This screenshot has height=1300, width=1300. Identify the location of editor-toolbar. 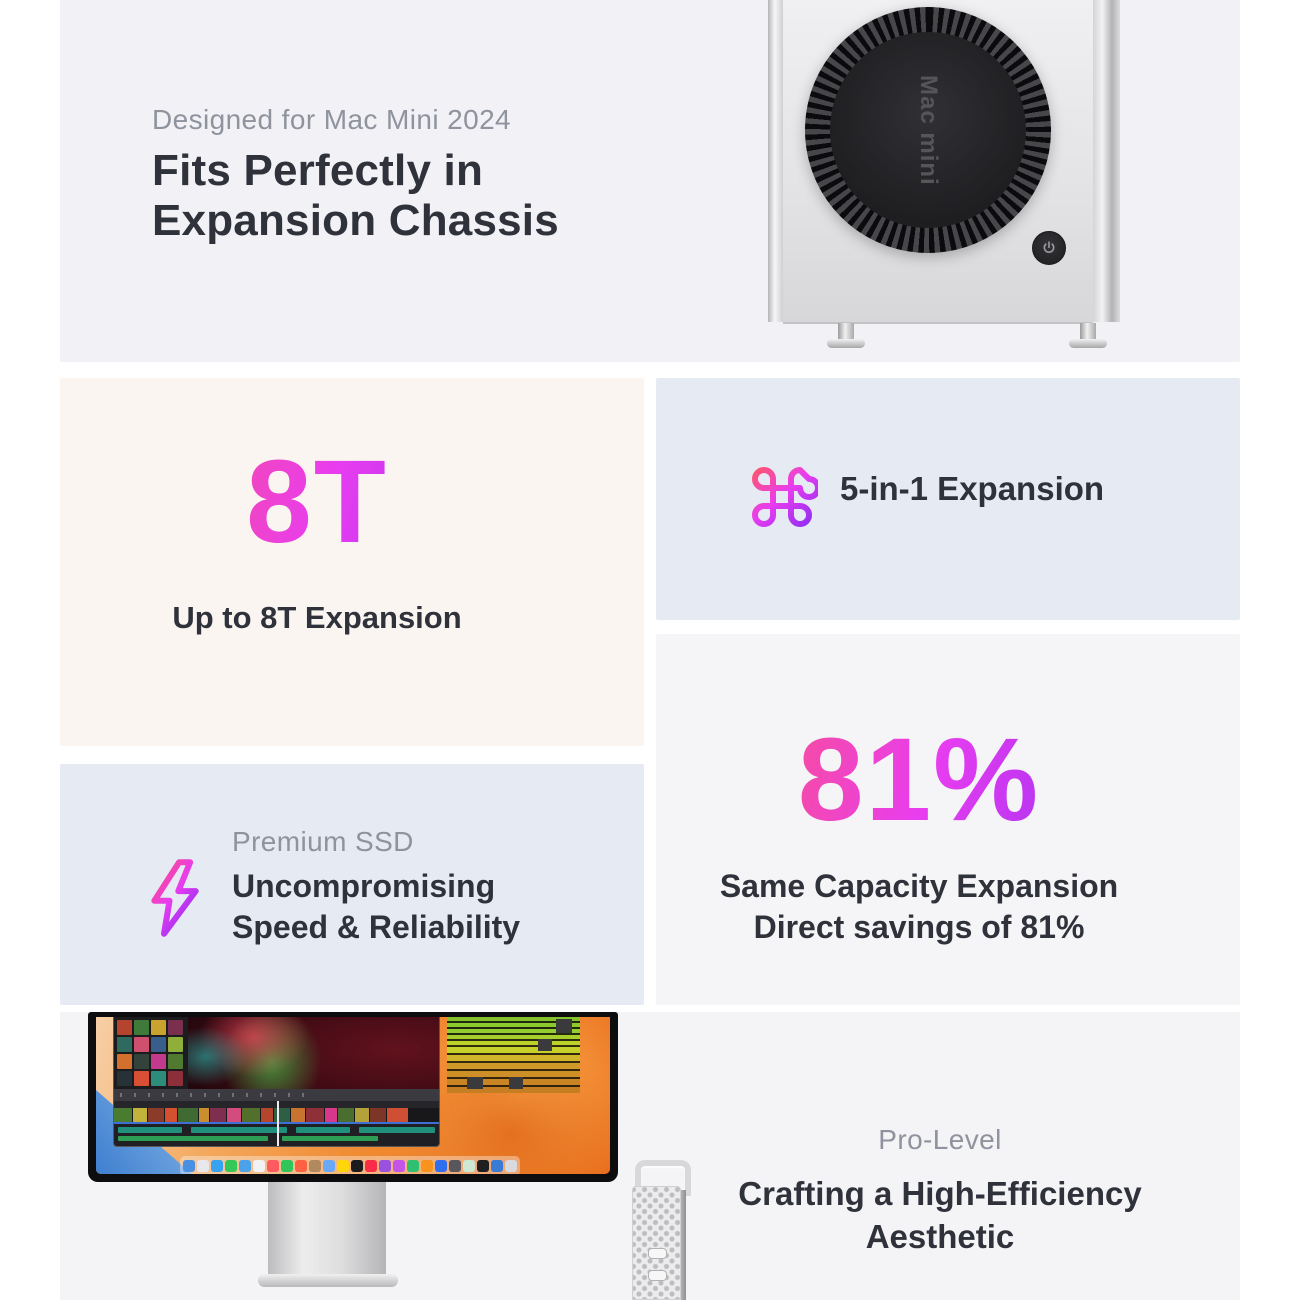
(276, 1095).